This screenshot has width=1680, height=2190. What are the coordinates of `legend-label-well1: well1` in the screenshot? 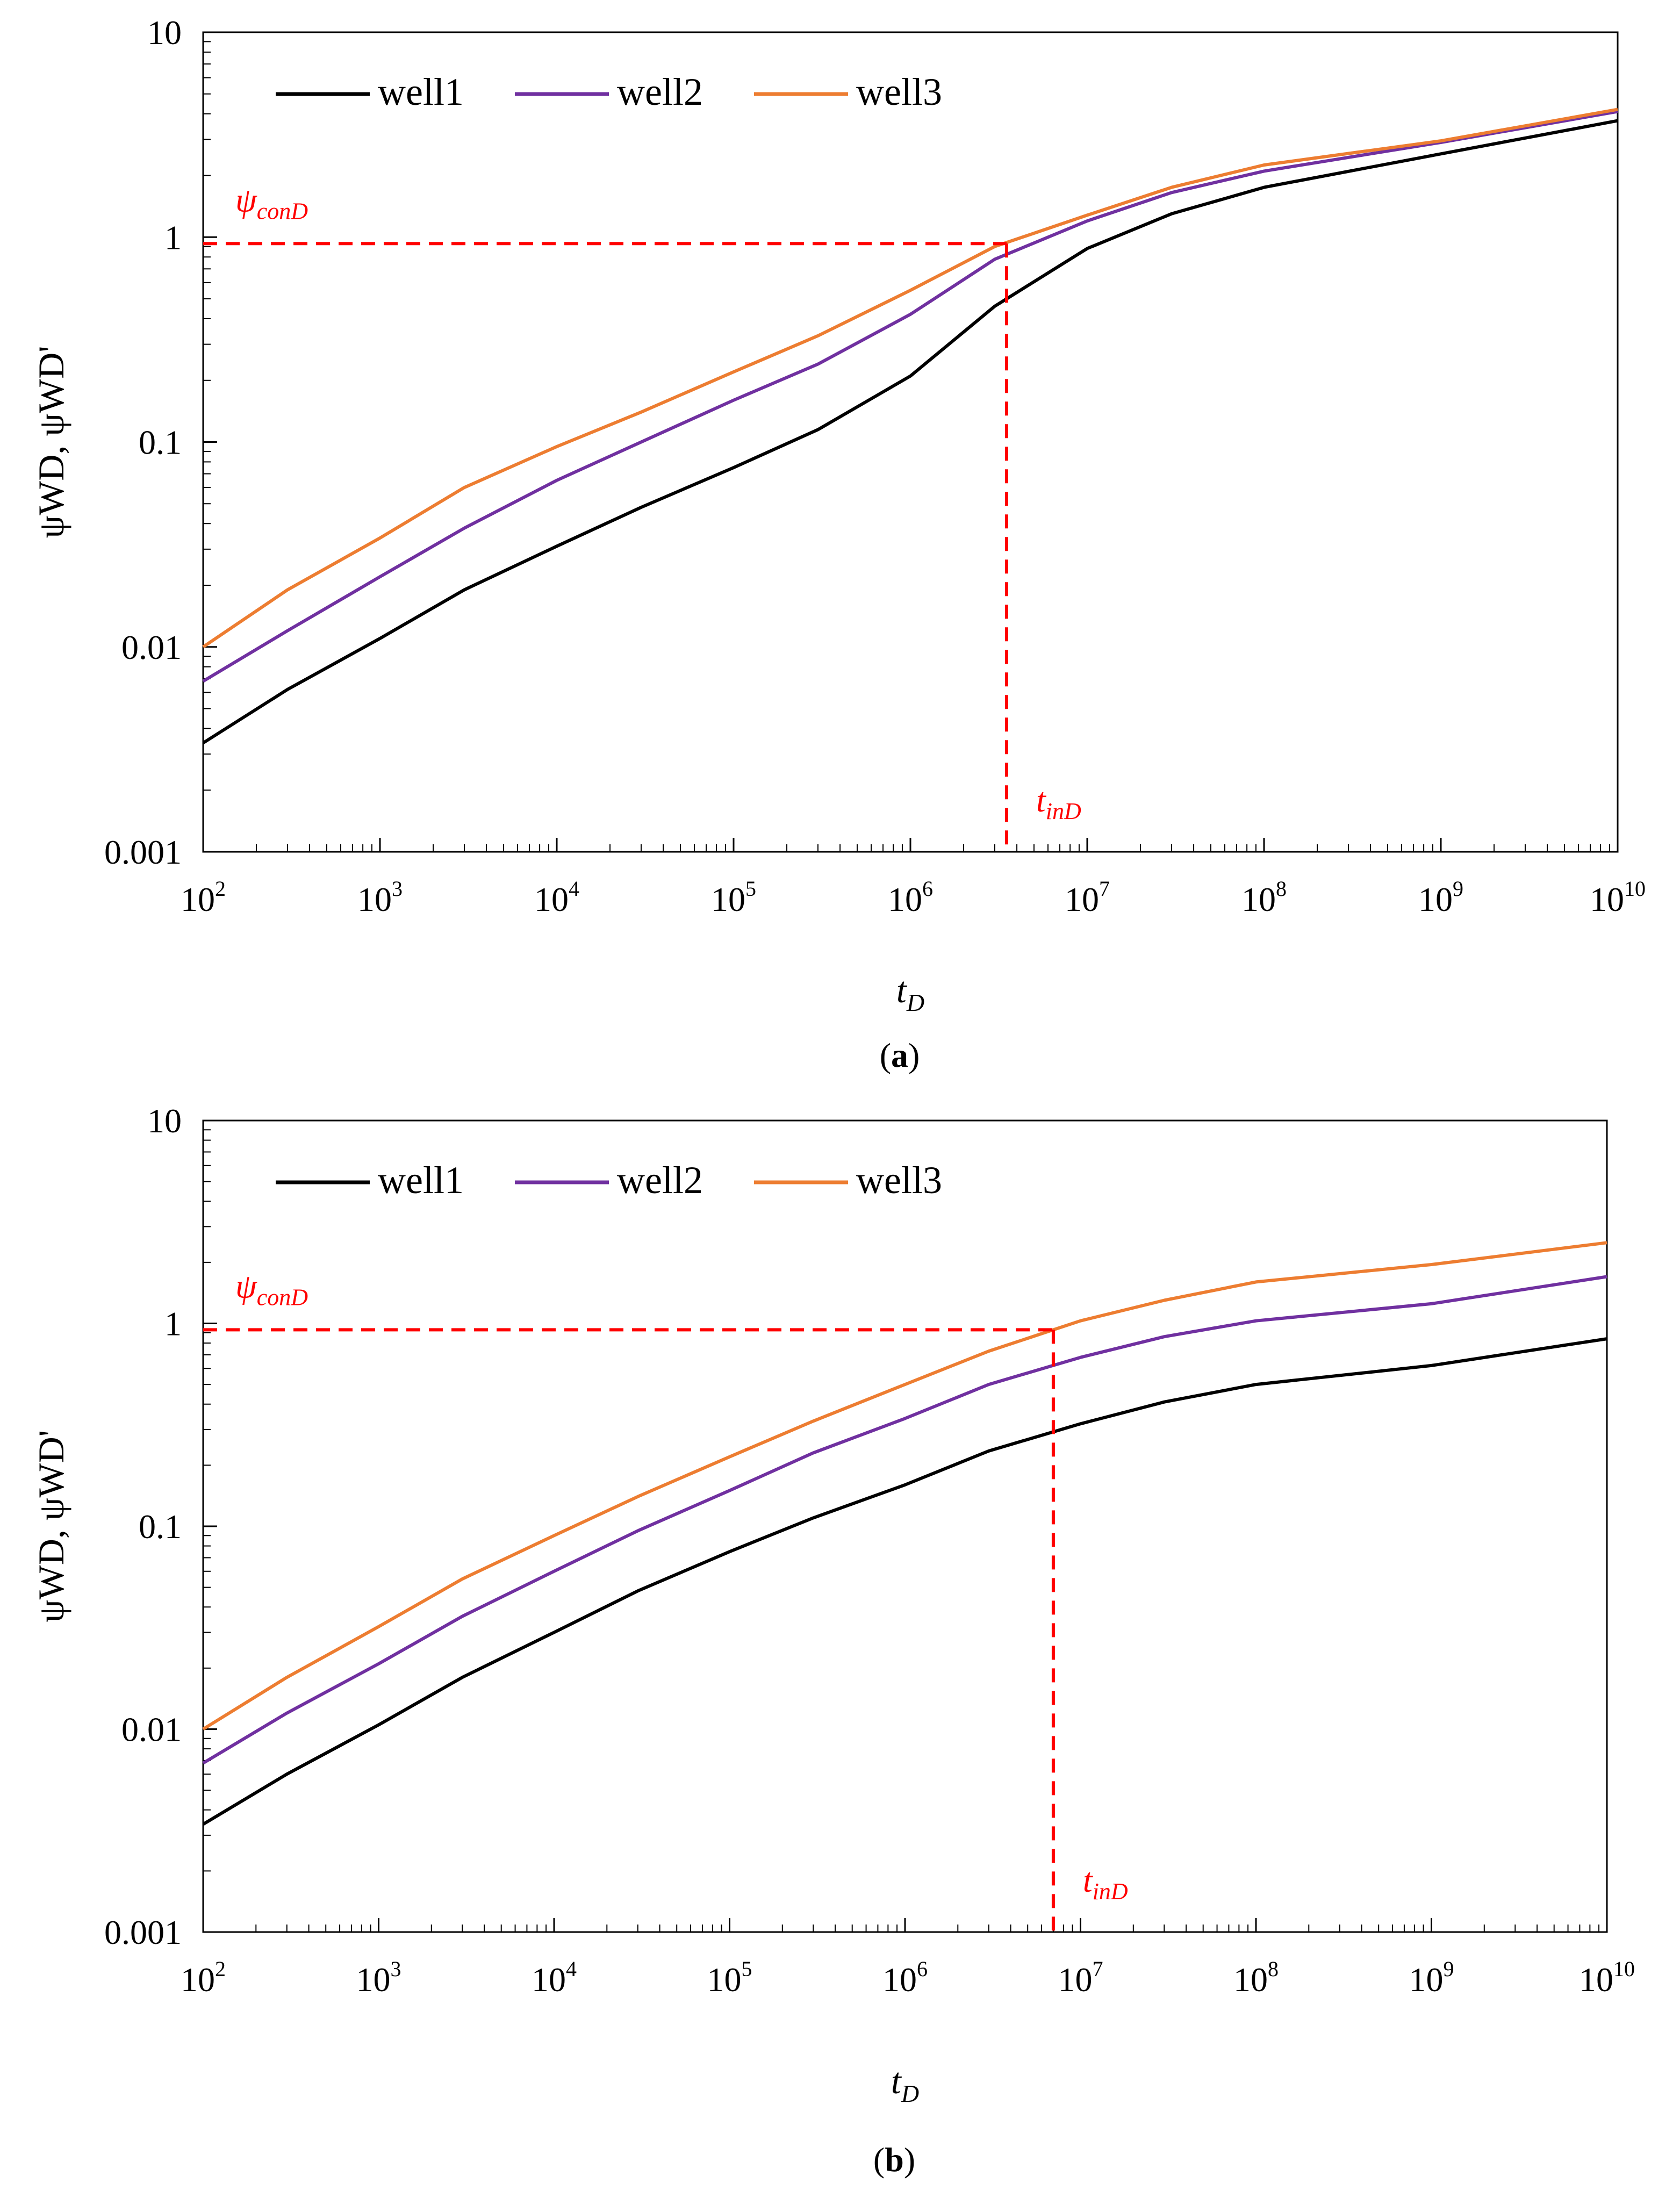 It's located at (421, 92).